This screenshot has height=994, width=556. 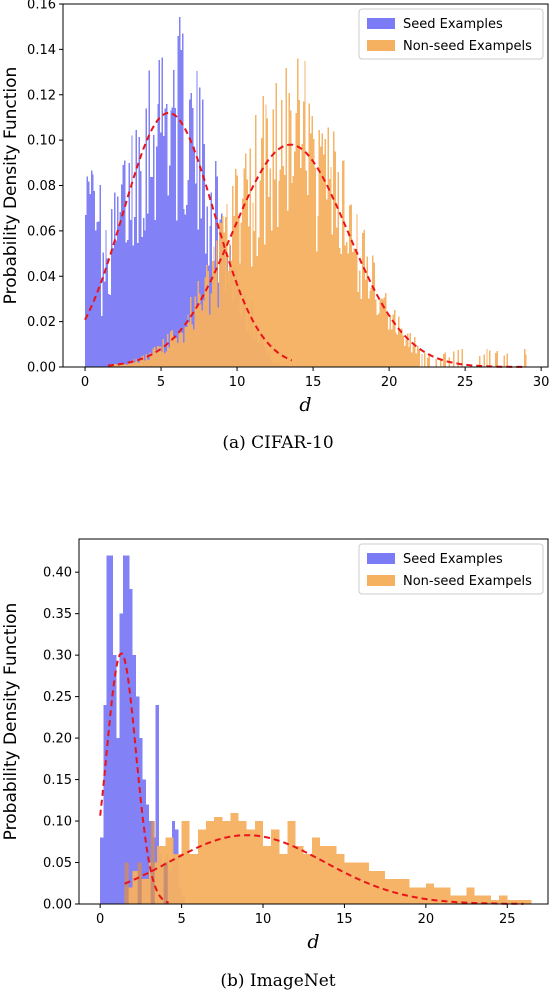 What do you see at coordinates (57, 822) in the screenshot?
I see `y-tick-label: 0.10` at bounding box center [57, 822].